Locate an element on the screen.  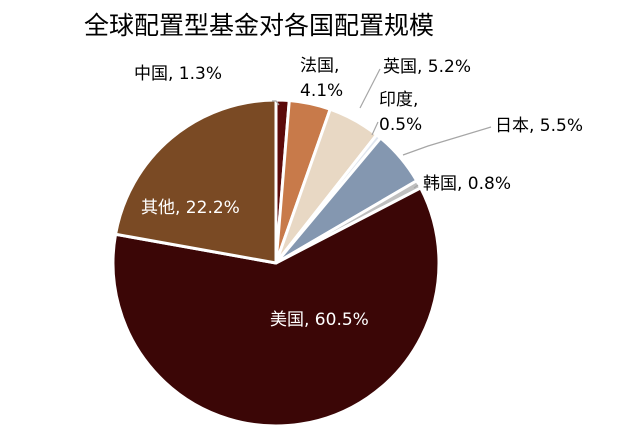
chart-title: 全球配置型基金对各国配置规模 is located at coordinates (259, 25).